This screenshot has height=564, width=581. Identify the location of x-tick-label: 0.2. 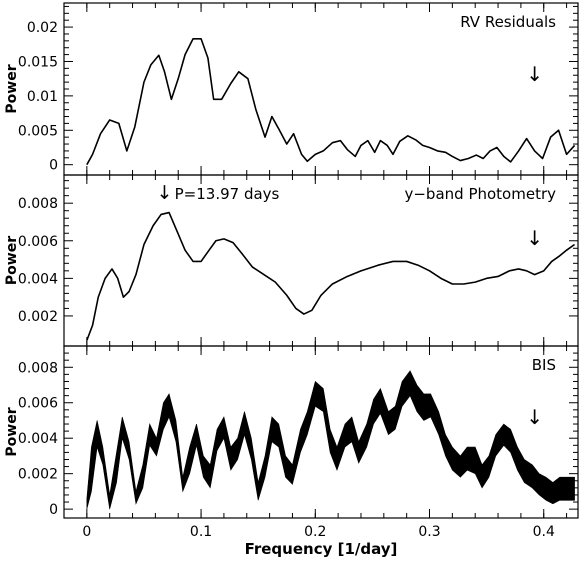
(315, 532).